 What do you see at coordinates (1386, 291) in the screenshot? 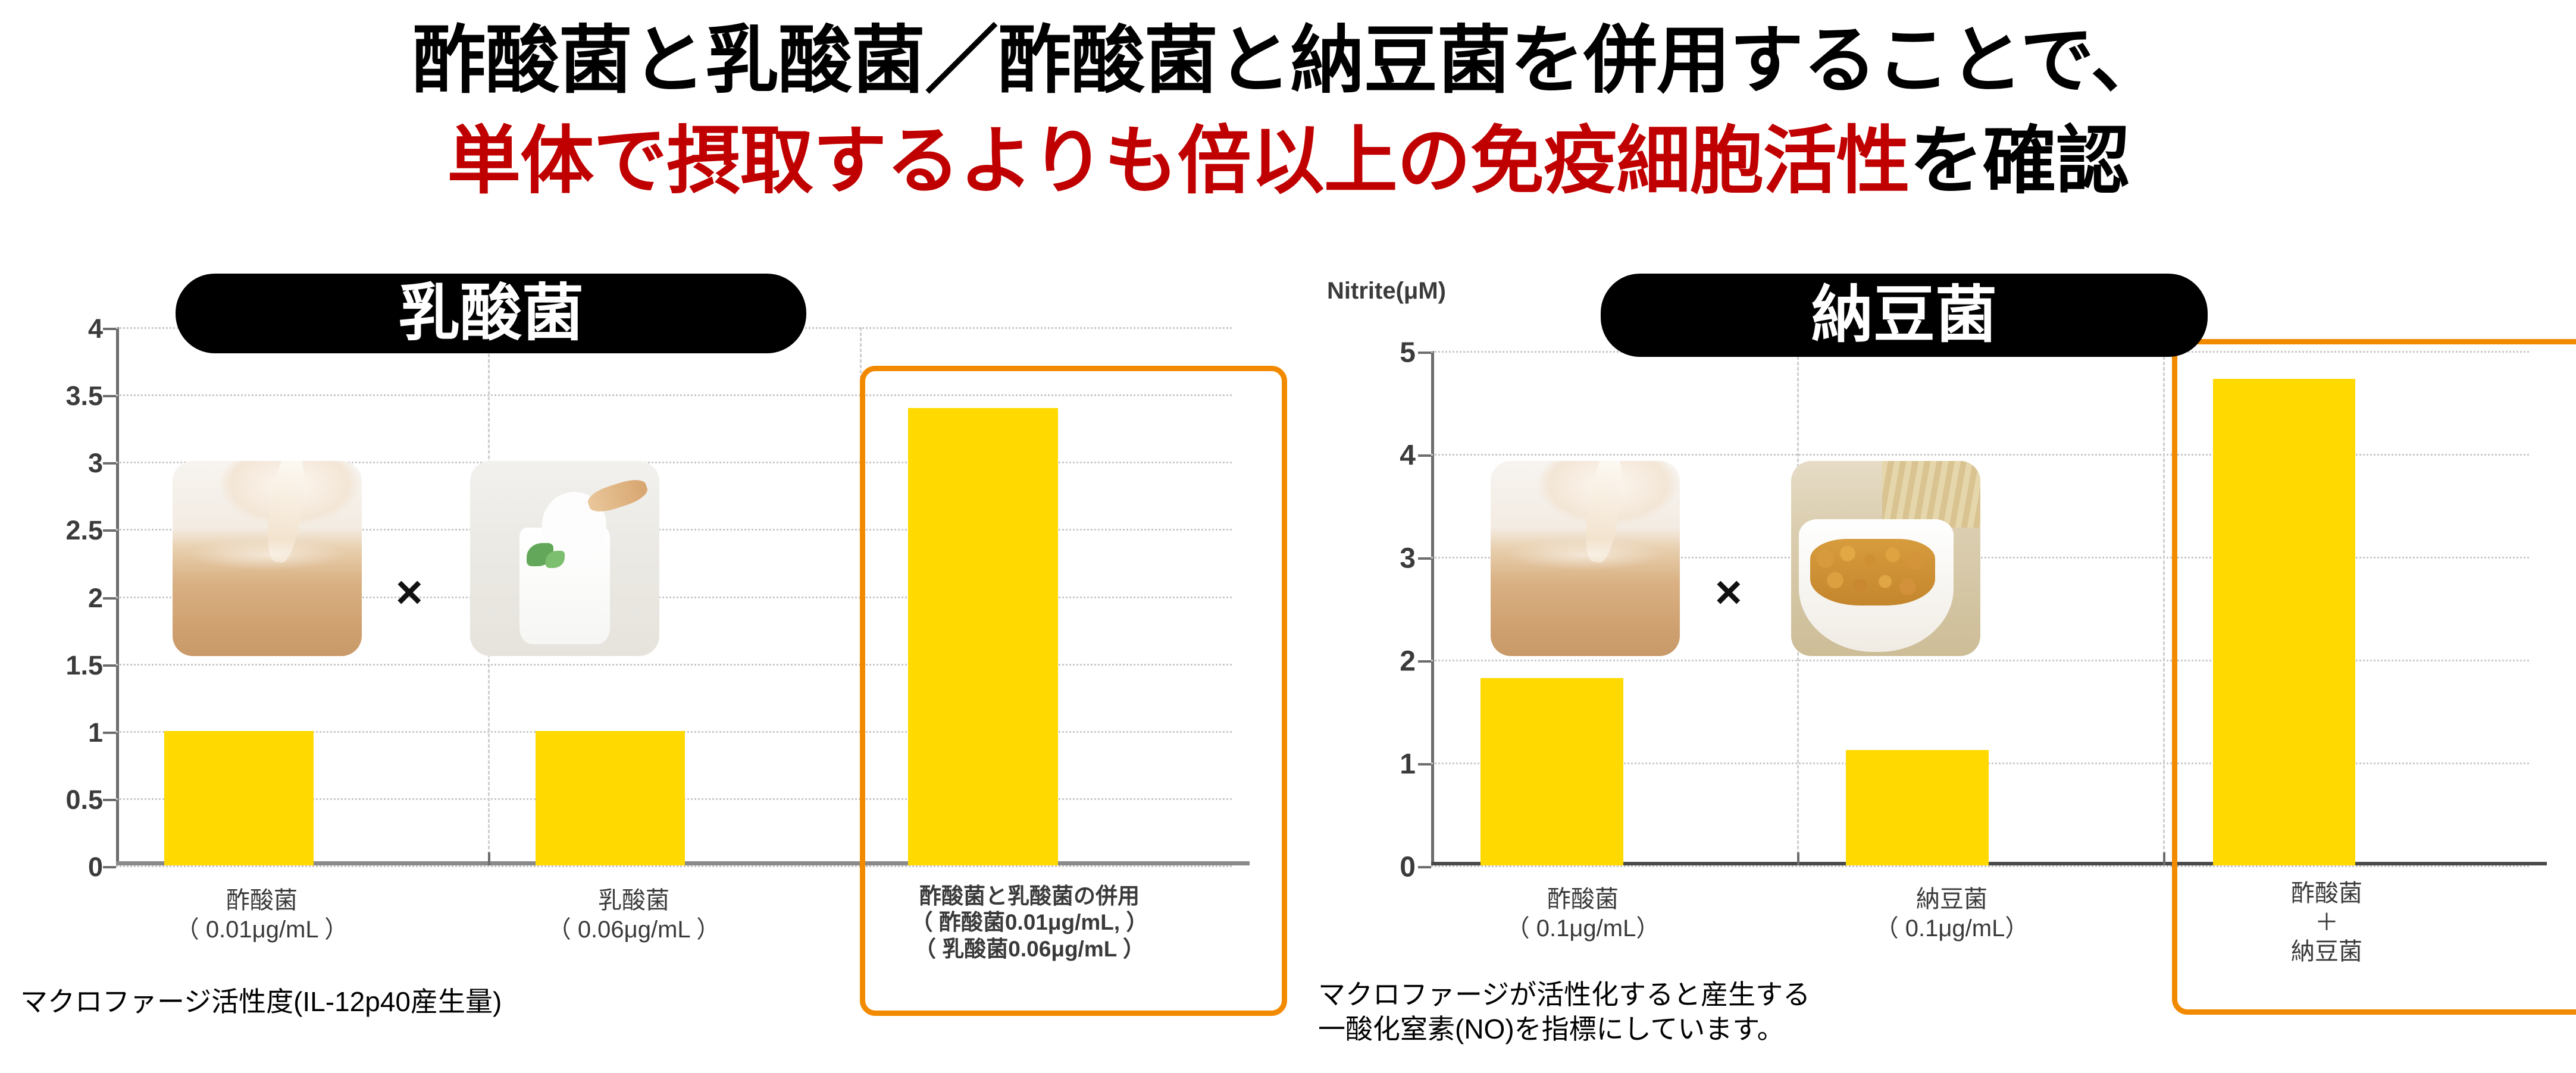
I see `axis-unit-right: Nitrite(μM)` at bounding box center [1386, 291].